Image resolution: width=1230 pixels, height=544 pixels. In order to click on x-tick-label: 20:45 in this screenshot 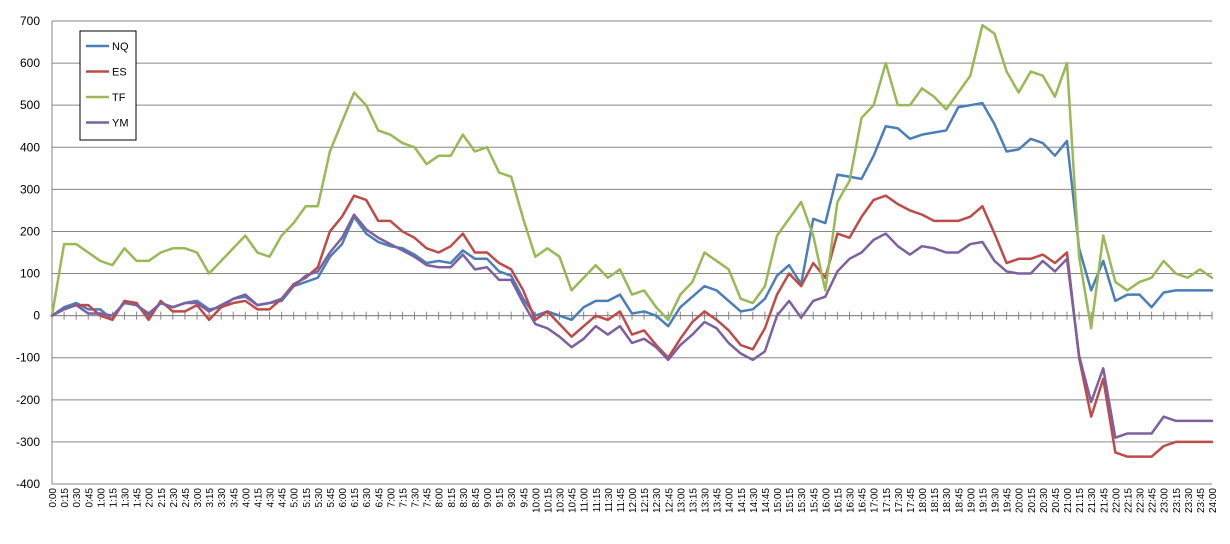, I will do `click(1056, 500)`.